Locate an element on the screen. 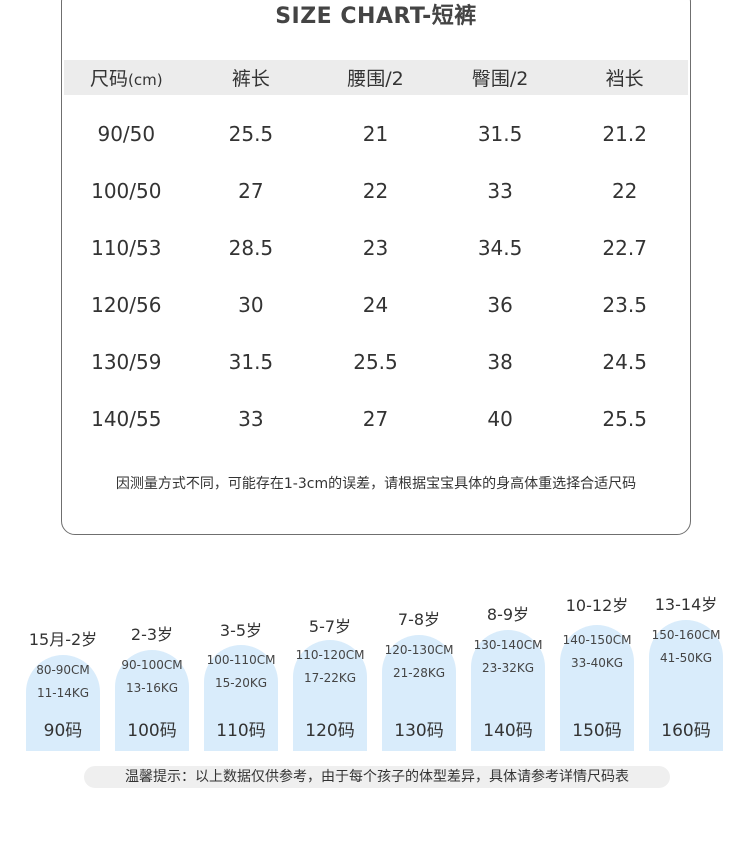  age-label: 8-9岁 is located at coordinates (508, 614).